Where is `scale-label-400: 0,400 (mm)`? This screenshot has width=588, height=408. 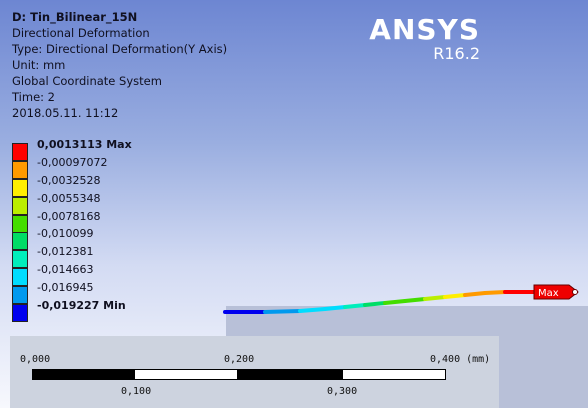 scale-label-400: 0,400 (mm) is located at coordinates (460, 359).